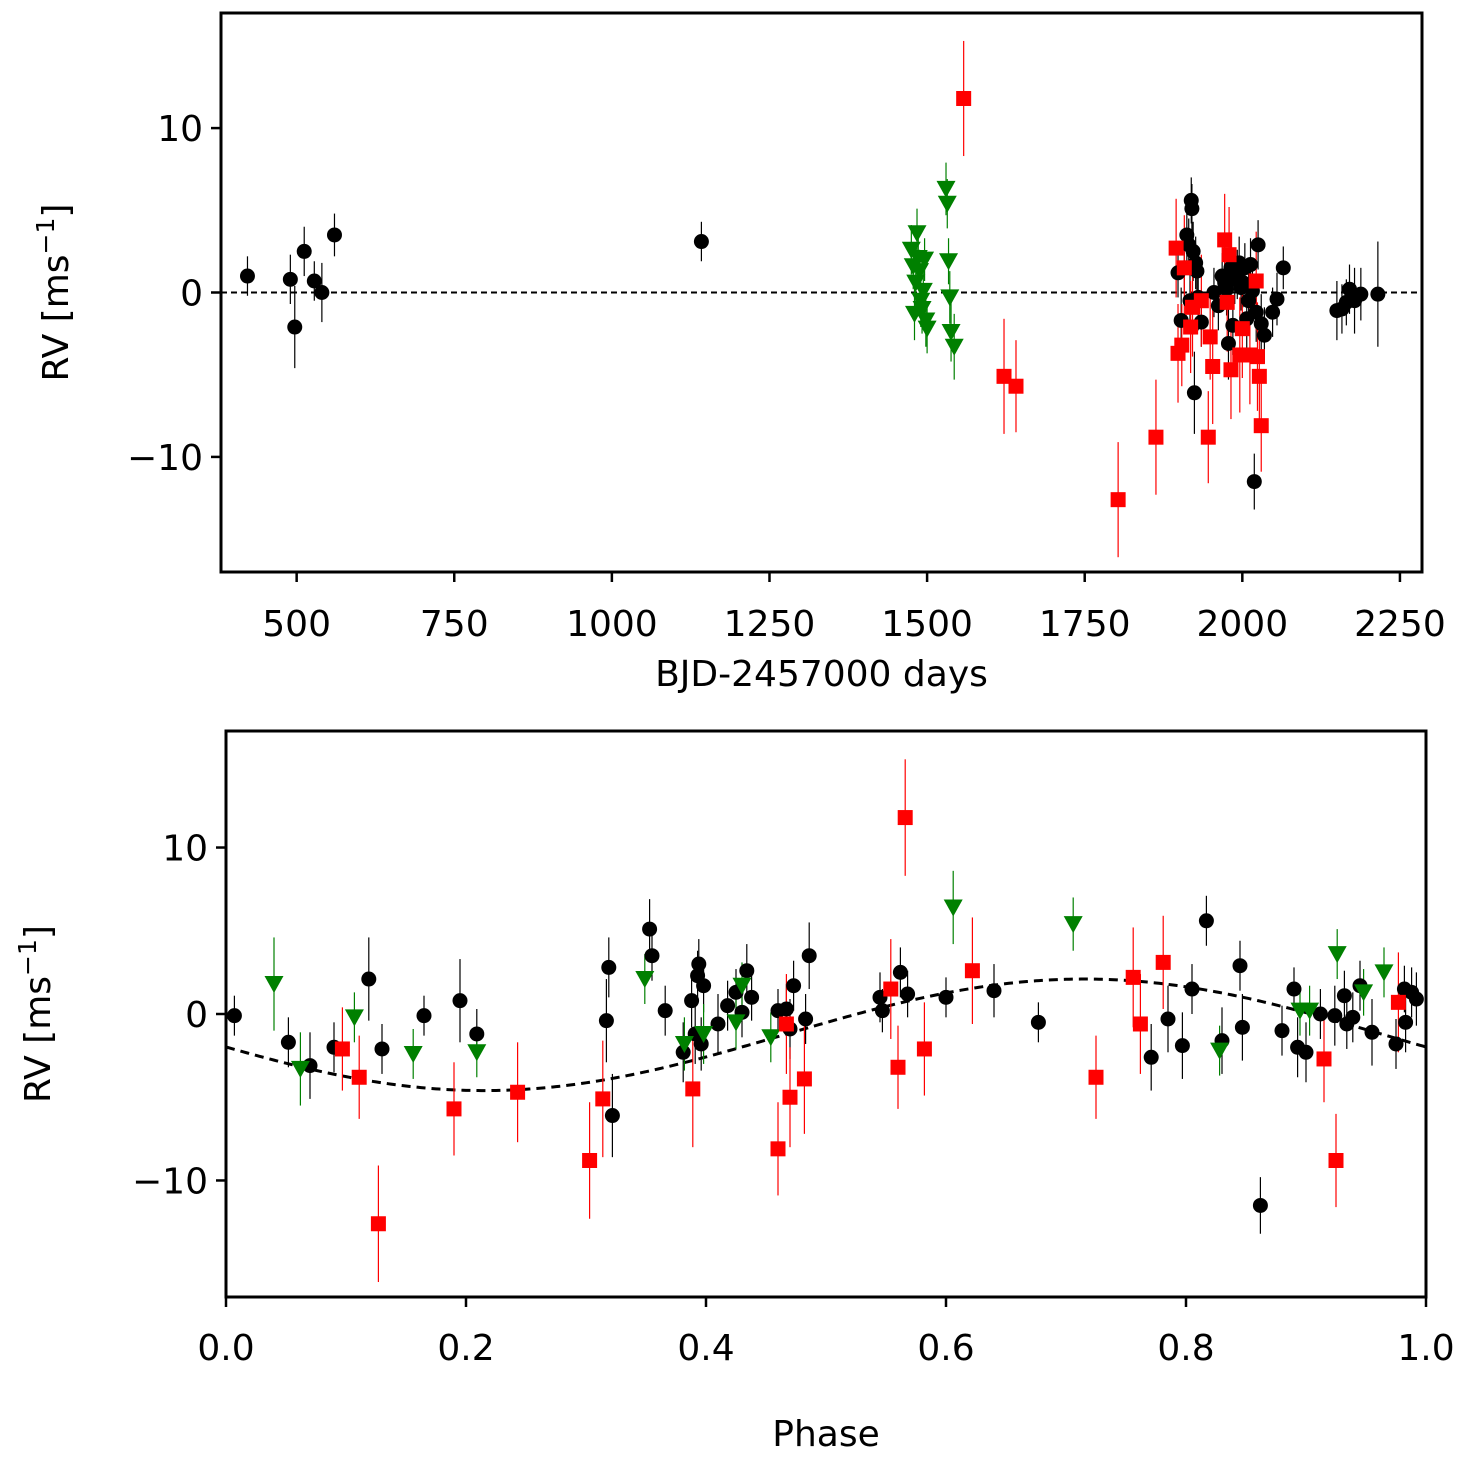 The image size is (1462, 1468). I want to click on x-tick-label: 0.2, so click(465, 1348).